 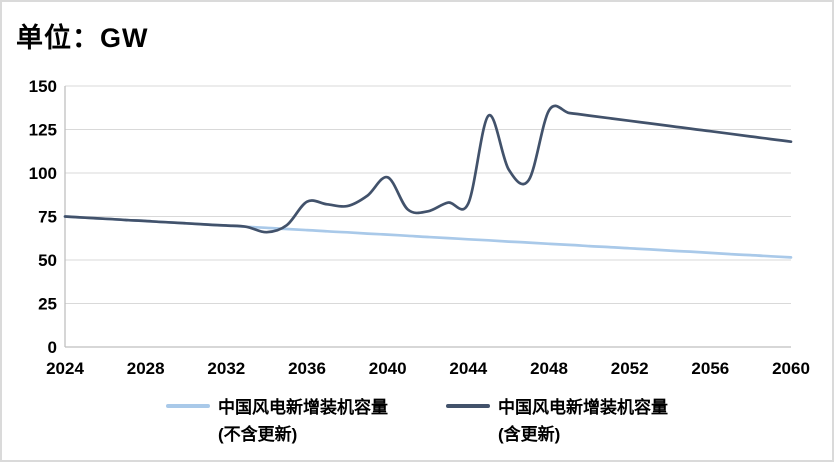 What do you see at coordinates (43, 130) in the screenshot?
I see `y-tick-label: 125` at bounding box center [43, 130].